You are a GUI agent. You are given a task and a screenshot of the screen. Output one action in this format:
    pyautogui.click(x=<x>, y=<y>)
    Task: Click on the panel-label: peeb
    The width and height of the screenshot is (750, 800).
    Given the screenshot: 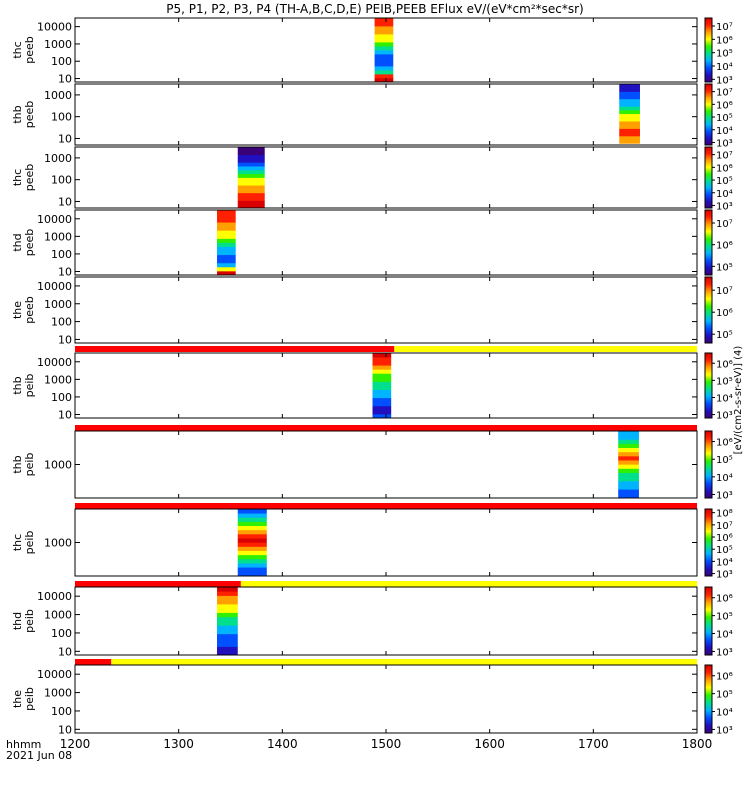 What is the action you would take?
    pyautogui.click(x=29, y=310)
    